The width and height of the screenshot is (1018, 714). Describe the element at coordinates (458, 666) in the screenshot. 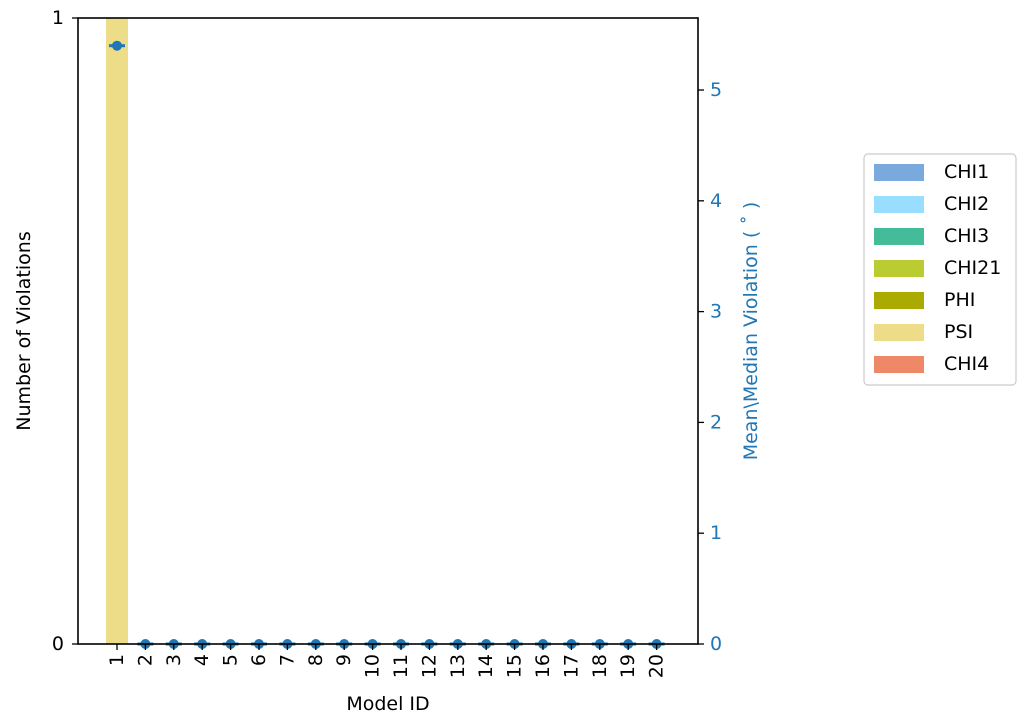

I see `x-tick-label: 13` at that location.